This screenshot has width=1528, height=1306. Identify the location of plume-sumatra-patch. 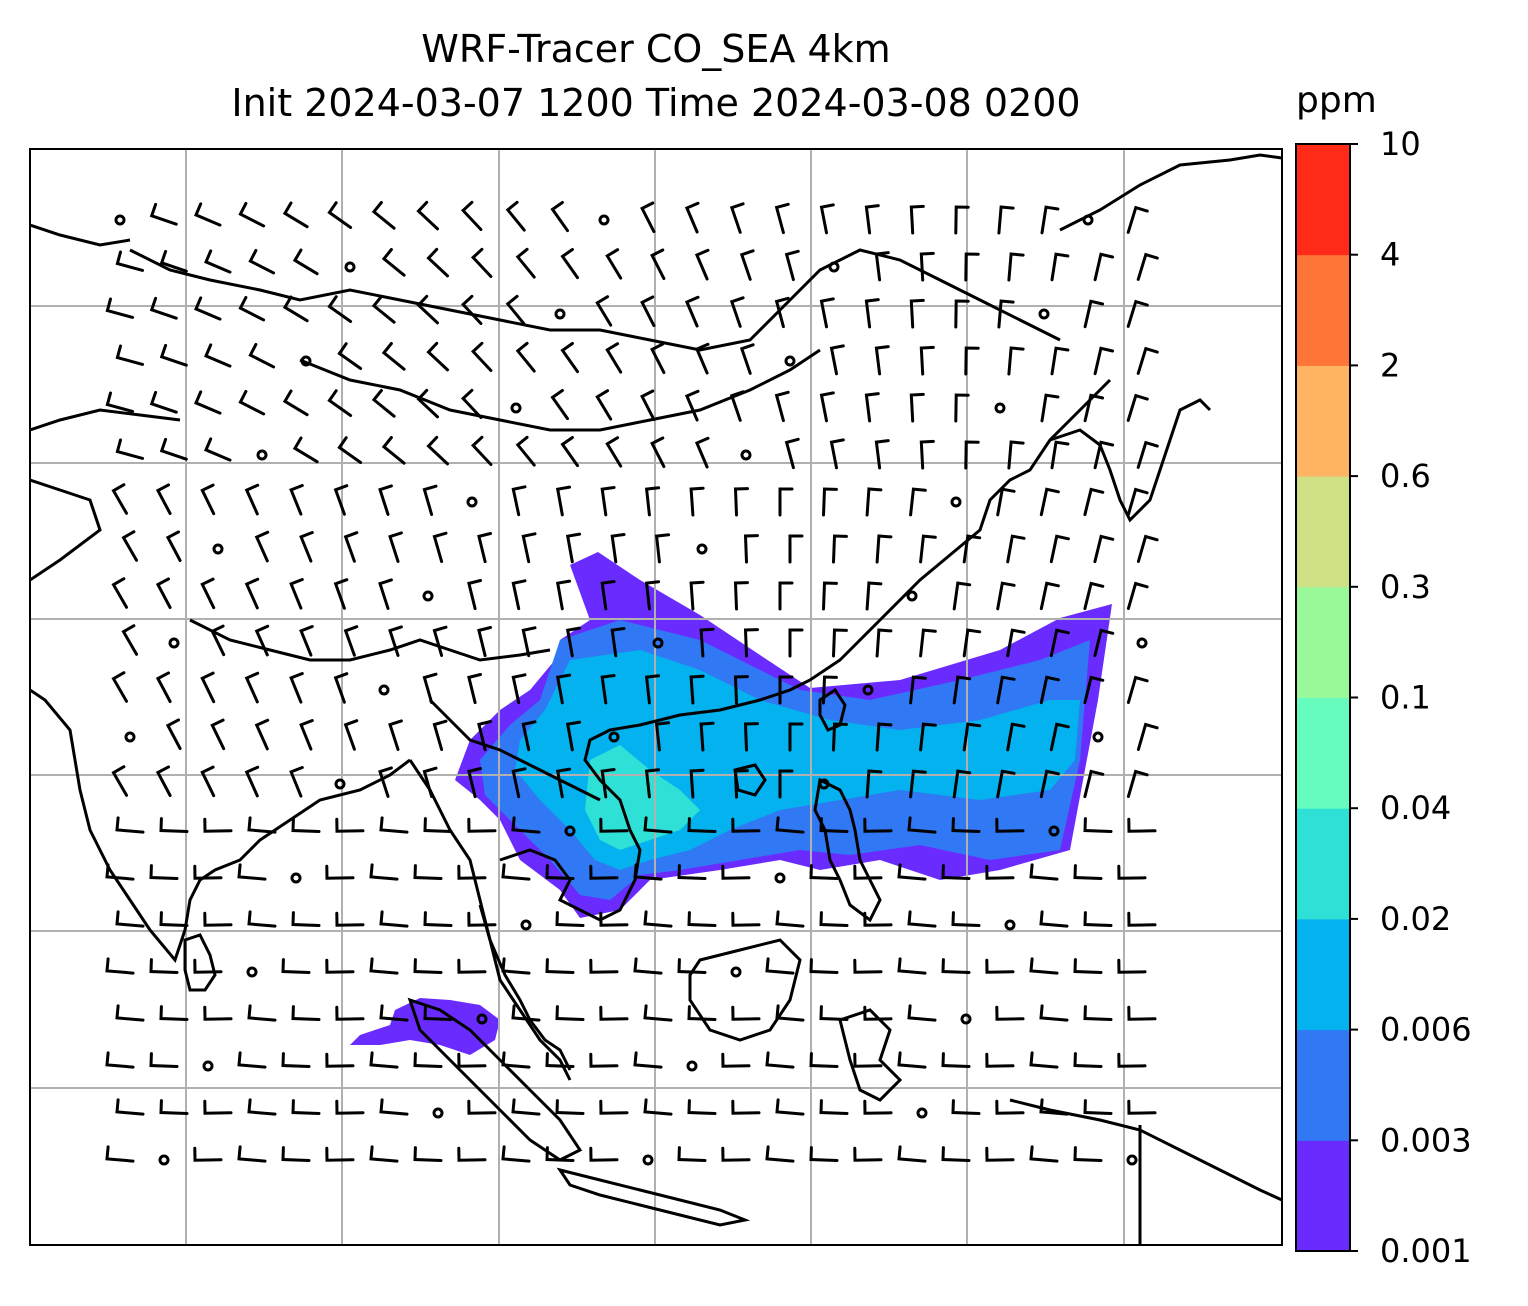
(425, 1026).